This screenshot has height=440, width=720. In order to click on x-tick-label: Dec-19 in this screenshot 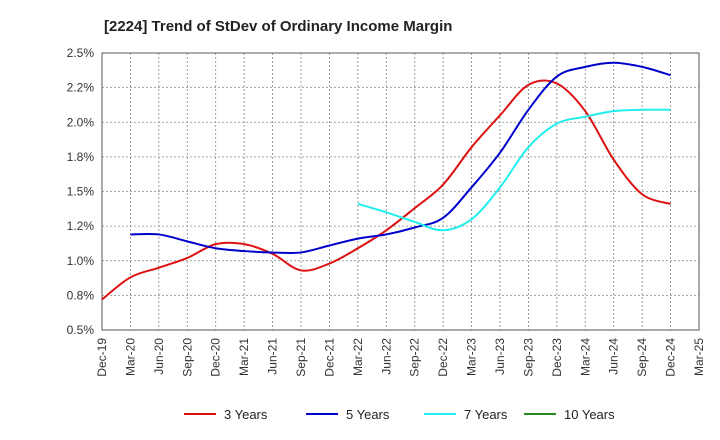, I will do `click(102, 357)`.